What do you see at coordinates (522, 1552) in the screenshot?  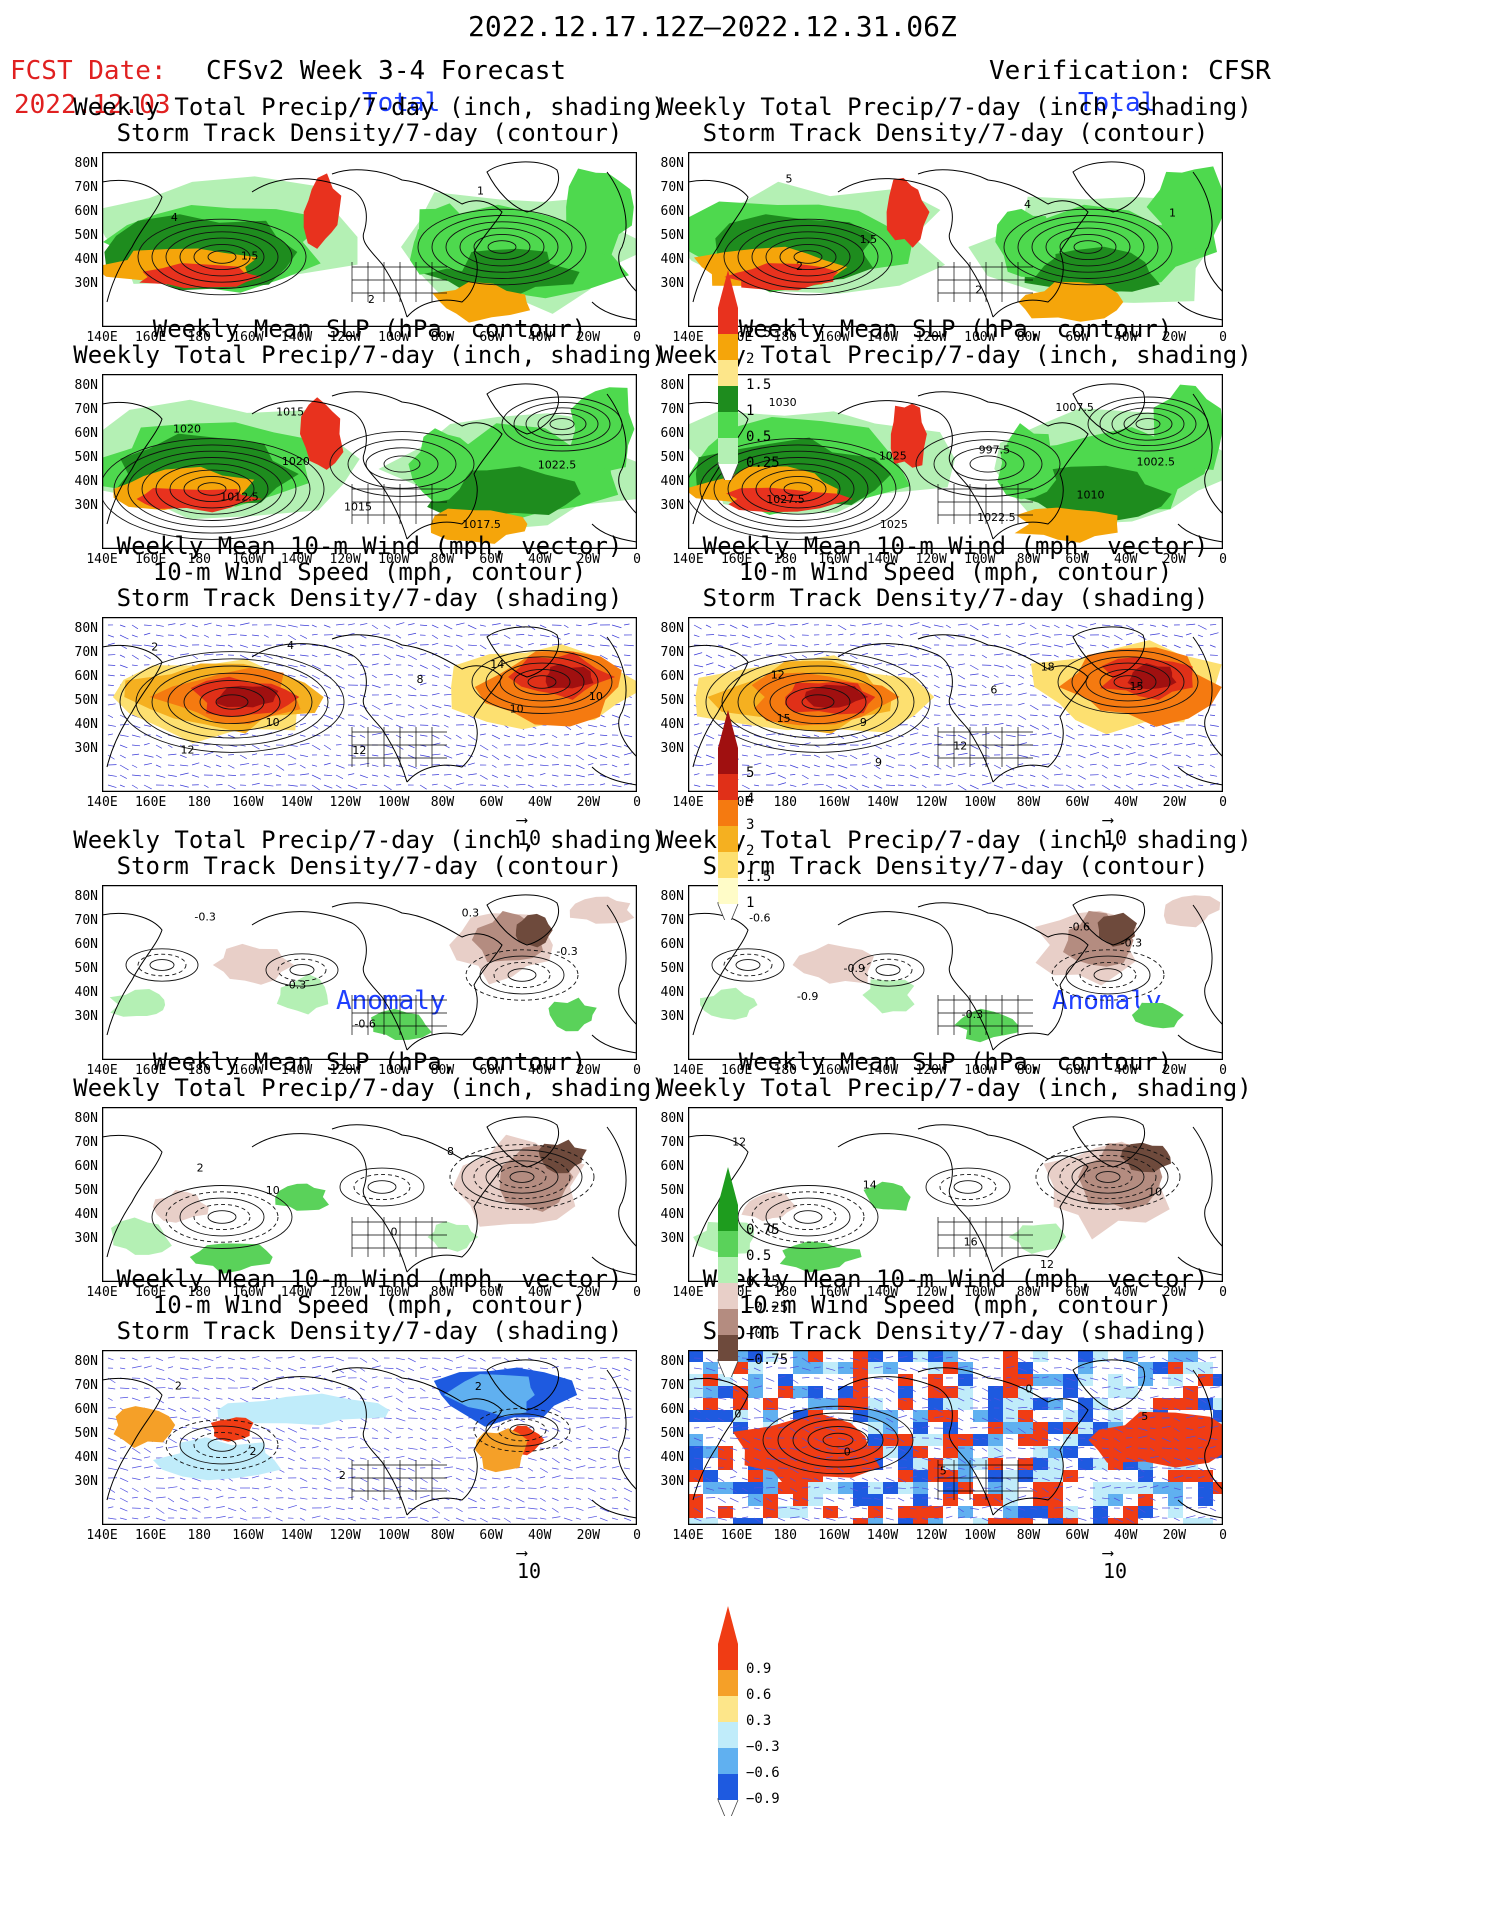 I see `arrow-right-icon: ⟶` at bounding box center [522, 1552].